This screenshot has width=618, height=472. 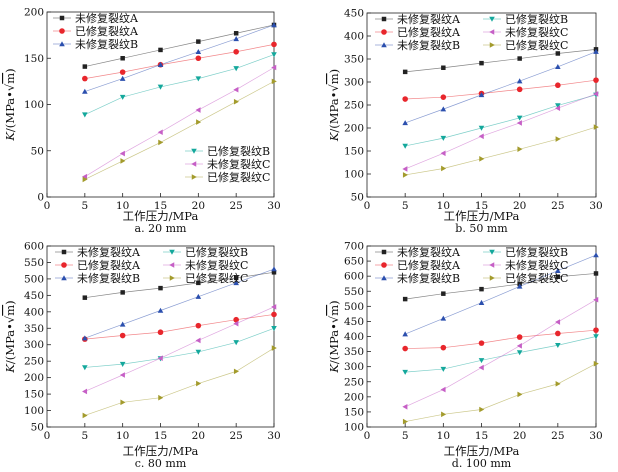 What do you see at coordinates (34, 13) in the screenshot?
I see `y-tick-label: 200` at bounding box center [34, 13].